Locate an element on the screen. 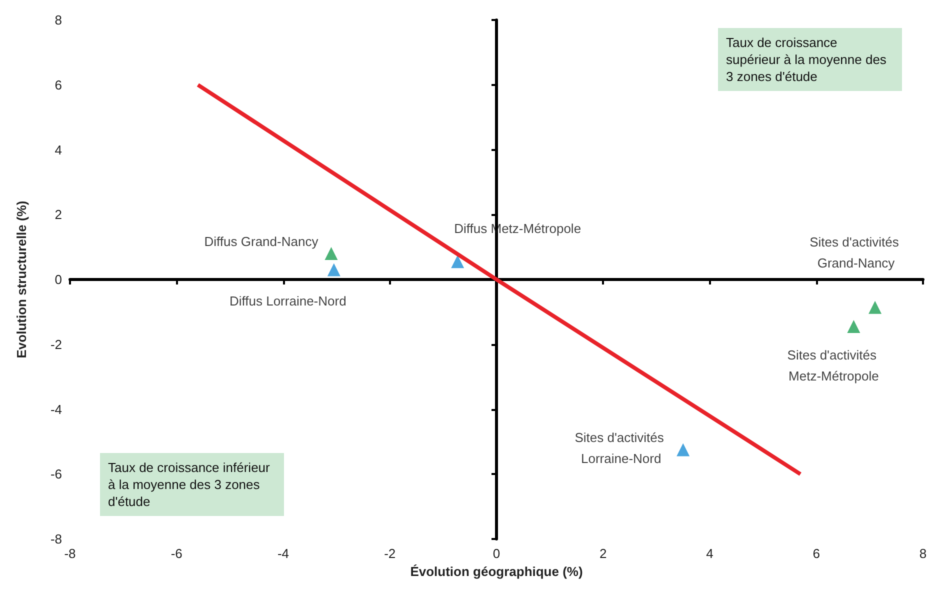  x-axis-title: Évolution géographique (%) is located at coordinates (496, 571).